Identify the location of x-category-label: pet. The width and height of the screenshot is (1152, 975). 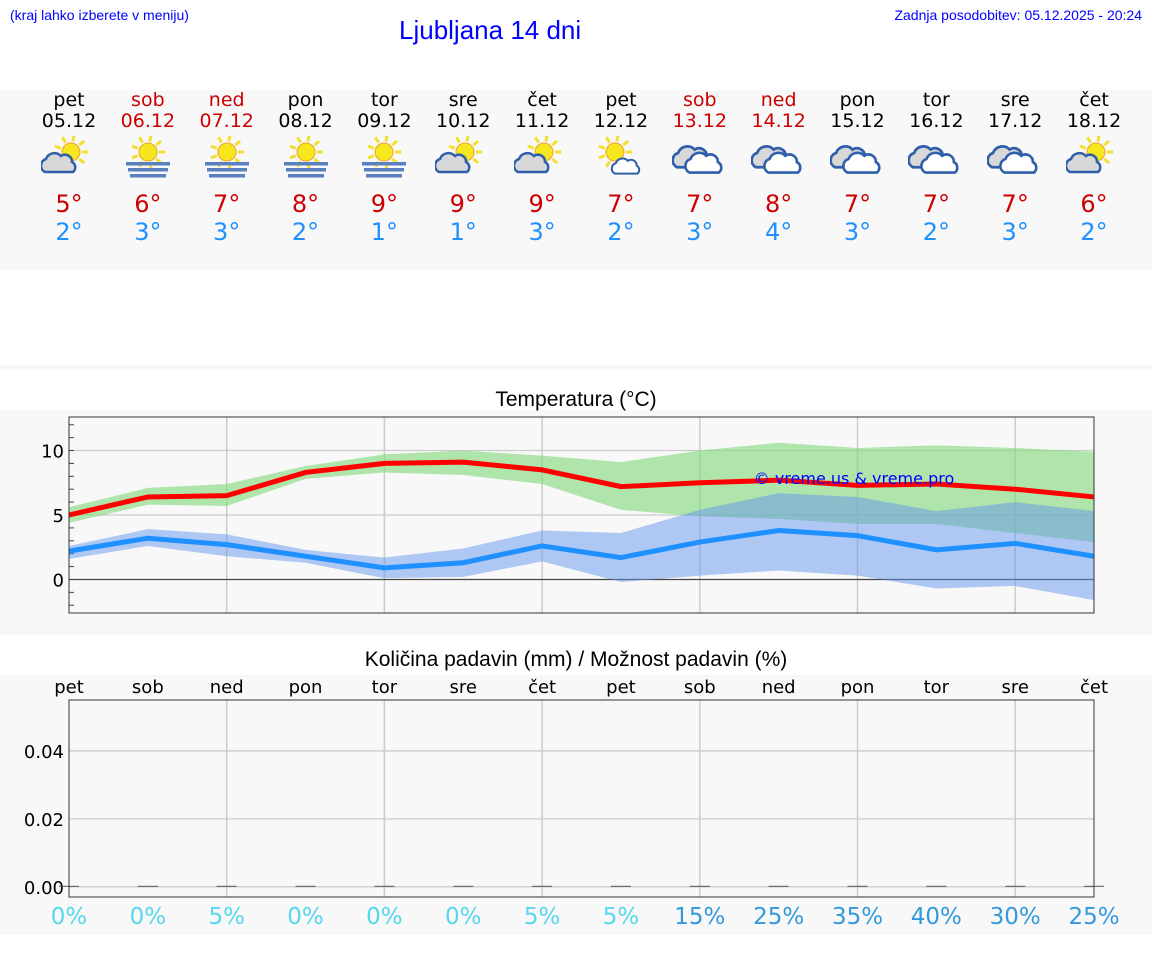
(621, 687).